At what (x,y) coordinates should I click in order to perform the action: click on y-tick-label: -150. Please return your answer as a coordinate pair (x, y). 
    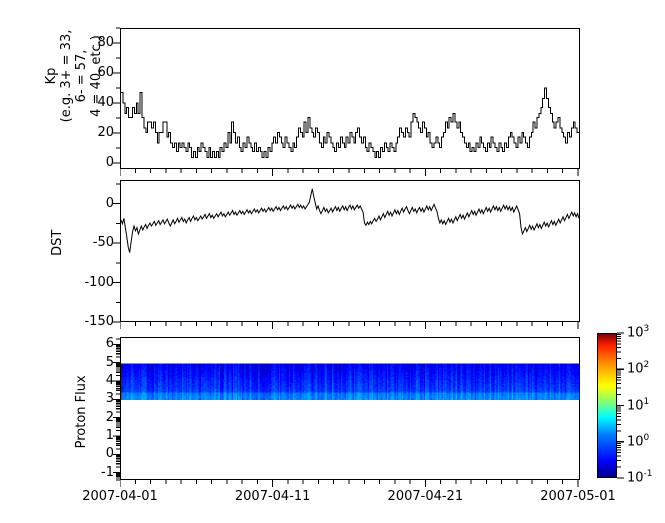
    Looking at the image, I should click on (99, 321).